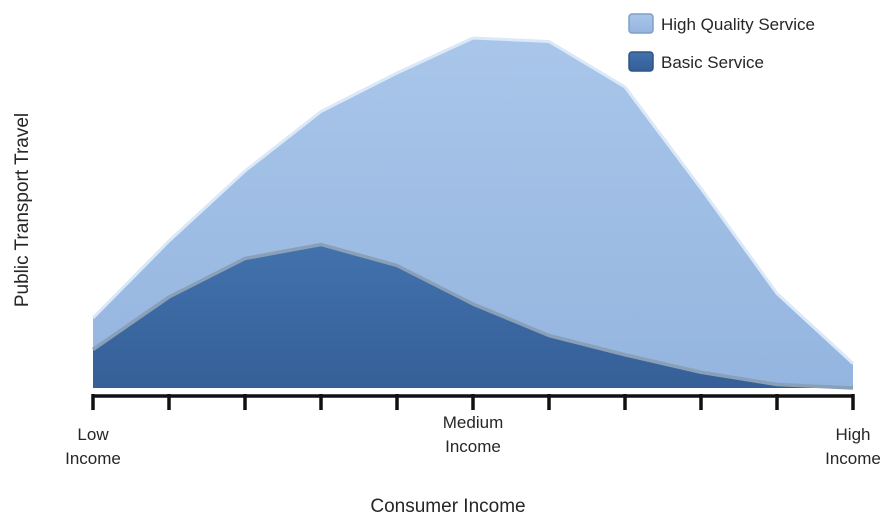 The width and height of the screenshot is (896, 518). I want to click on x-tick-label: High Income, so click(853, 446).